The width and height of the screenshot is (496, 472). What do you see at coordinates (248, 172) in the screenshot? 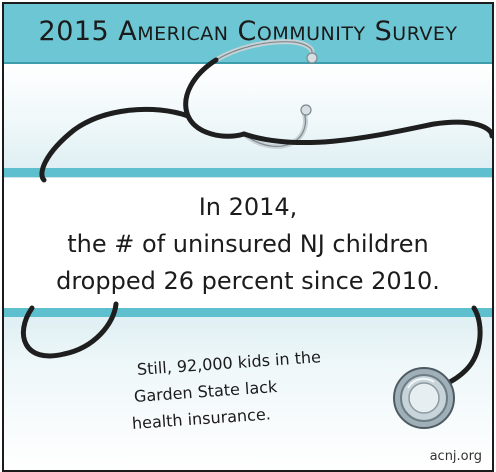
I see `top-stripe` at bounding box center [248, 172].